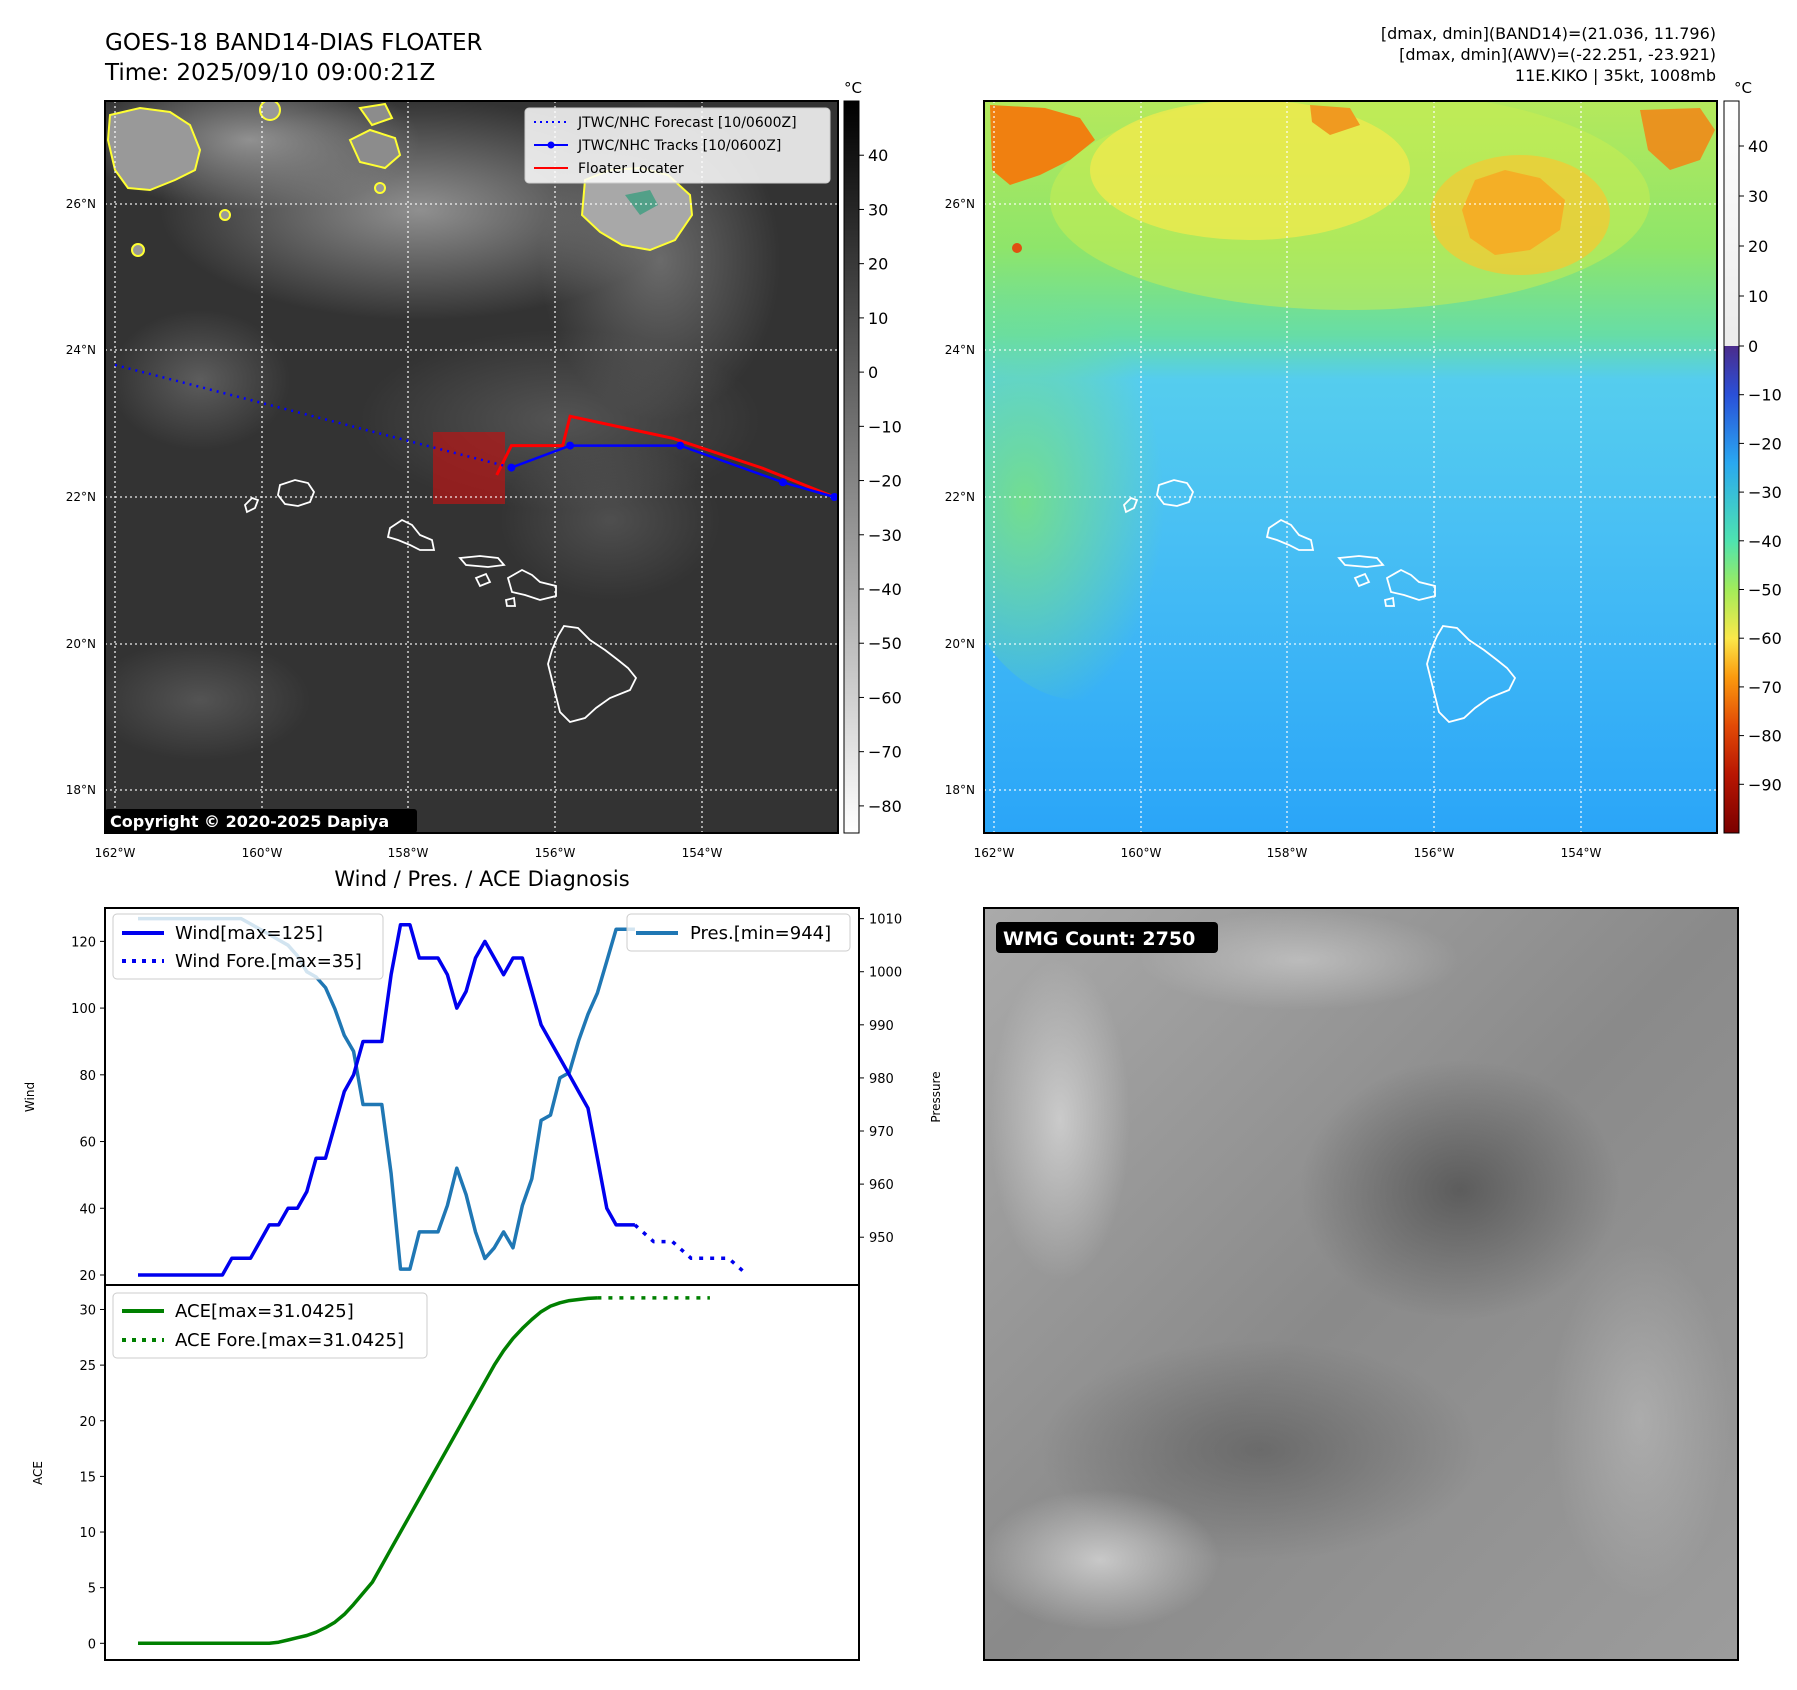 This screenshot has height=1690, width=1797. Describe the element at coordinates (368, 1471) in the screenshot. I see `ace-line` at that location.